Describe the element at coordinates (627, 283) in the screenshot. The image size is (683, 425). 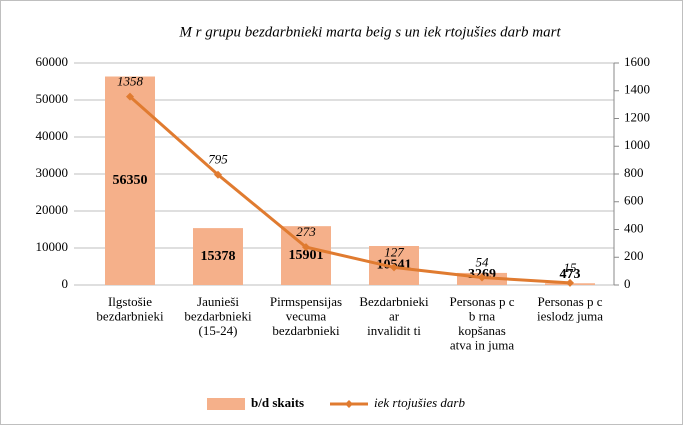
I see `y2-tick-label: 0` at that location.